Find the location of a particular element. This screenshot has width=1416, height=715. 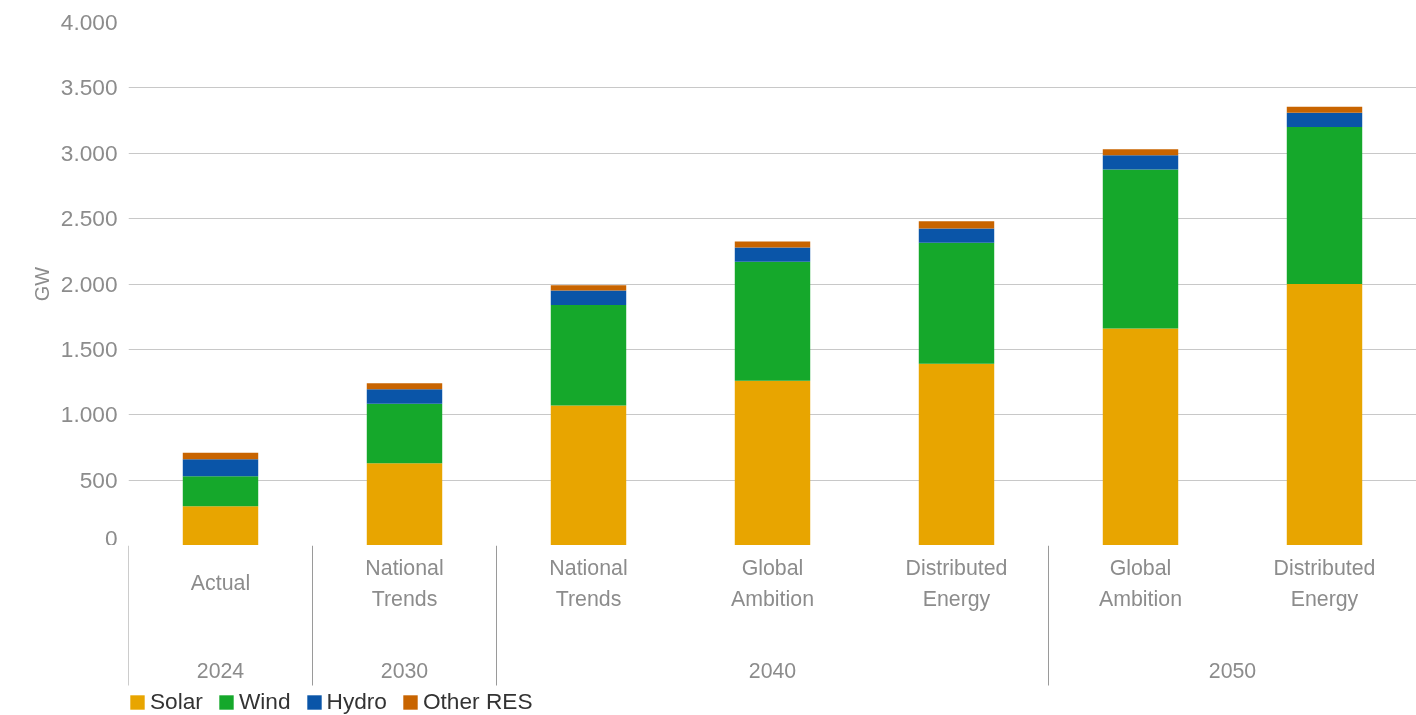

y-axis-title: GW is located at coordinates (41, 284).